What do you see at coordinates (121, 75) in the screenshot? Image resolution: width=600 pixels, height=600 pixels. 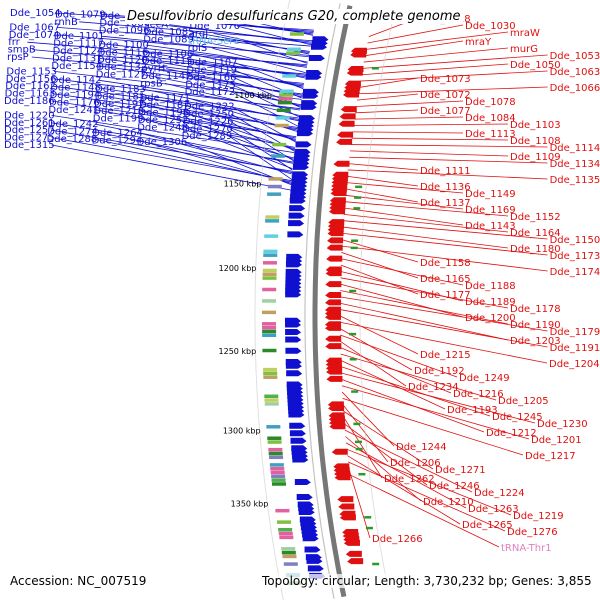 I see `gene-label: Dde_1127` at bounding box center [121, 75].